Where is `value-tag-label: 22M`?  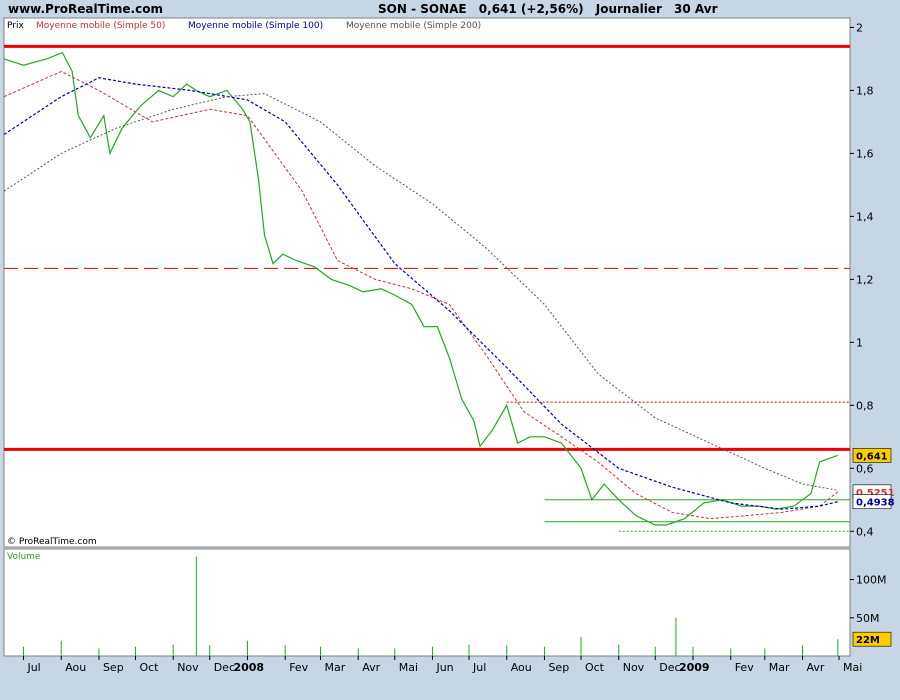 value-tag-label: 22M is located at coordinates (868, 640).